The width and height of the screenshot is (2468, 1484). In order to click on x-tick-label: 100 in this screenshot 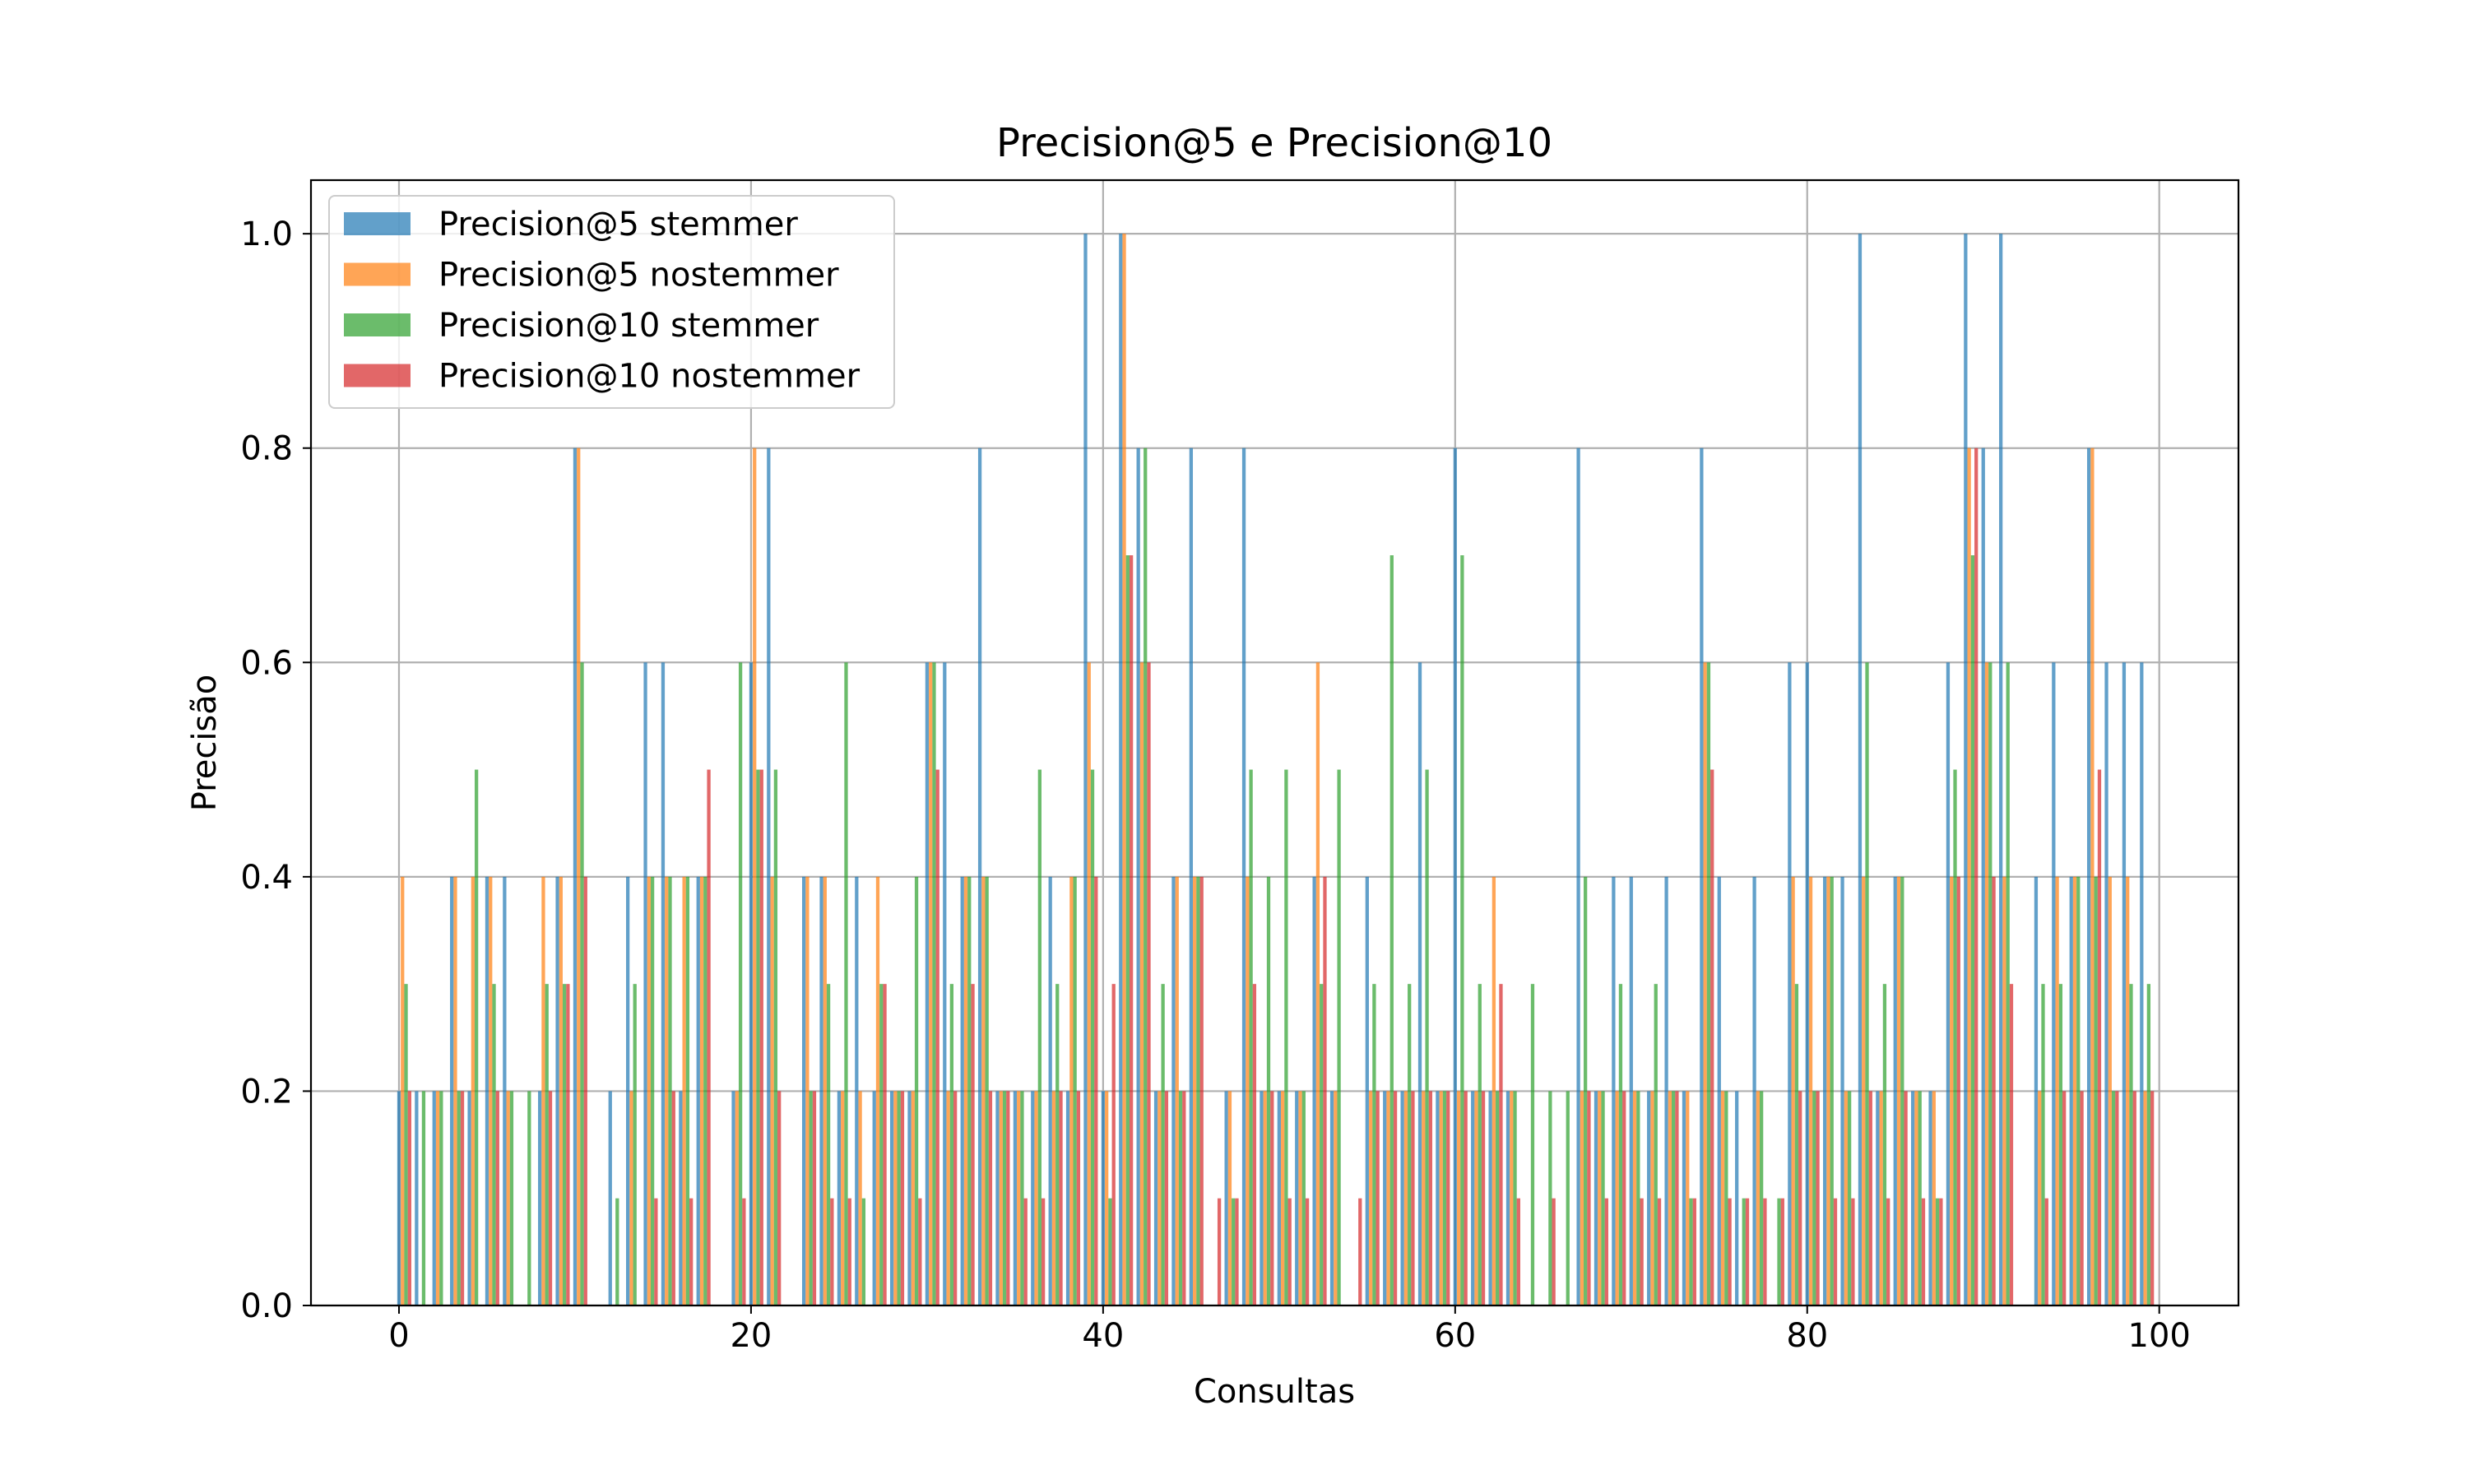, I will do `click(2159, 1336)`.